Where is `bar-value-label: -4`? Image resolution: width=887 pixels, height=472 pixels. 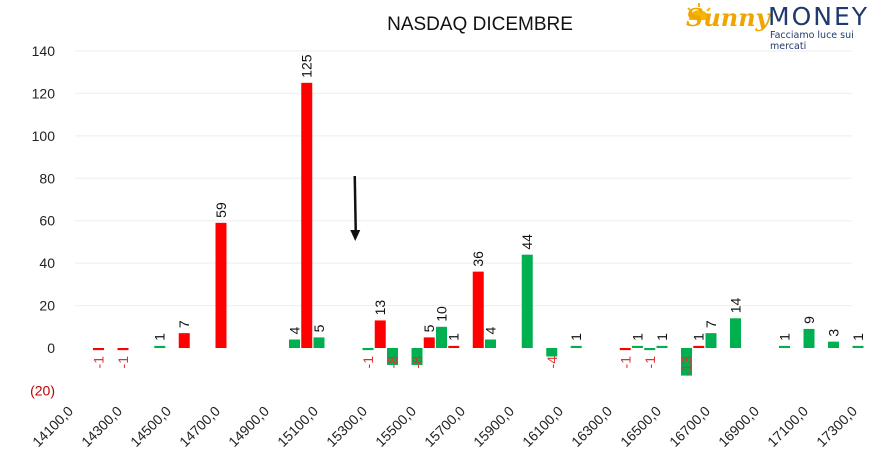
bar-value-label: -4 is located at coordinates (552, 362).